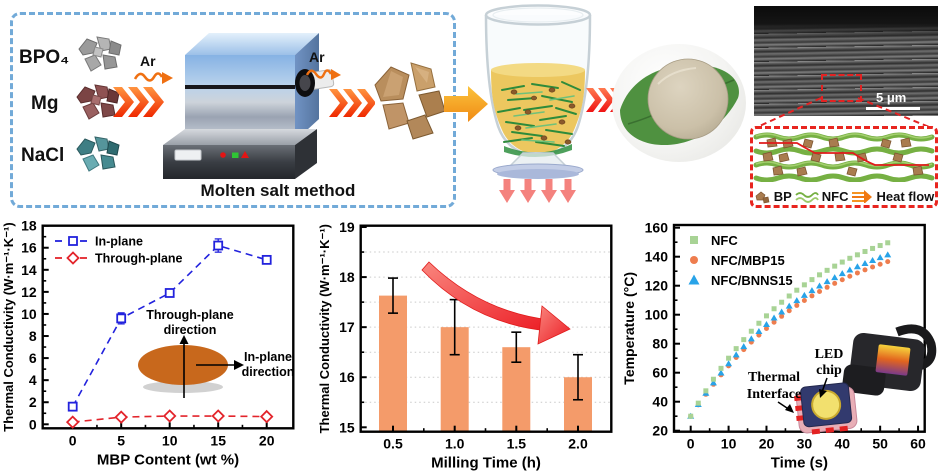  I want to click on material-label-bpo4: BPO₄, so click(44, 57).